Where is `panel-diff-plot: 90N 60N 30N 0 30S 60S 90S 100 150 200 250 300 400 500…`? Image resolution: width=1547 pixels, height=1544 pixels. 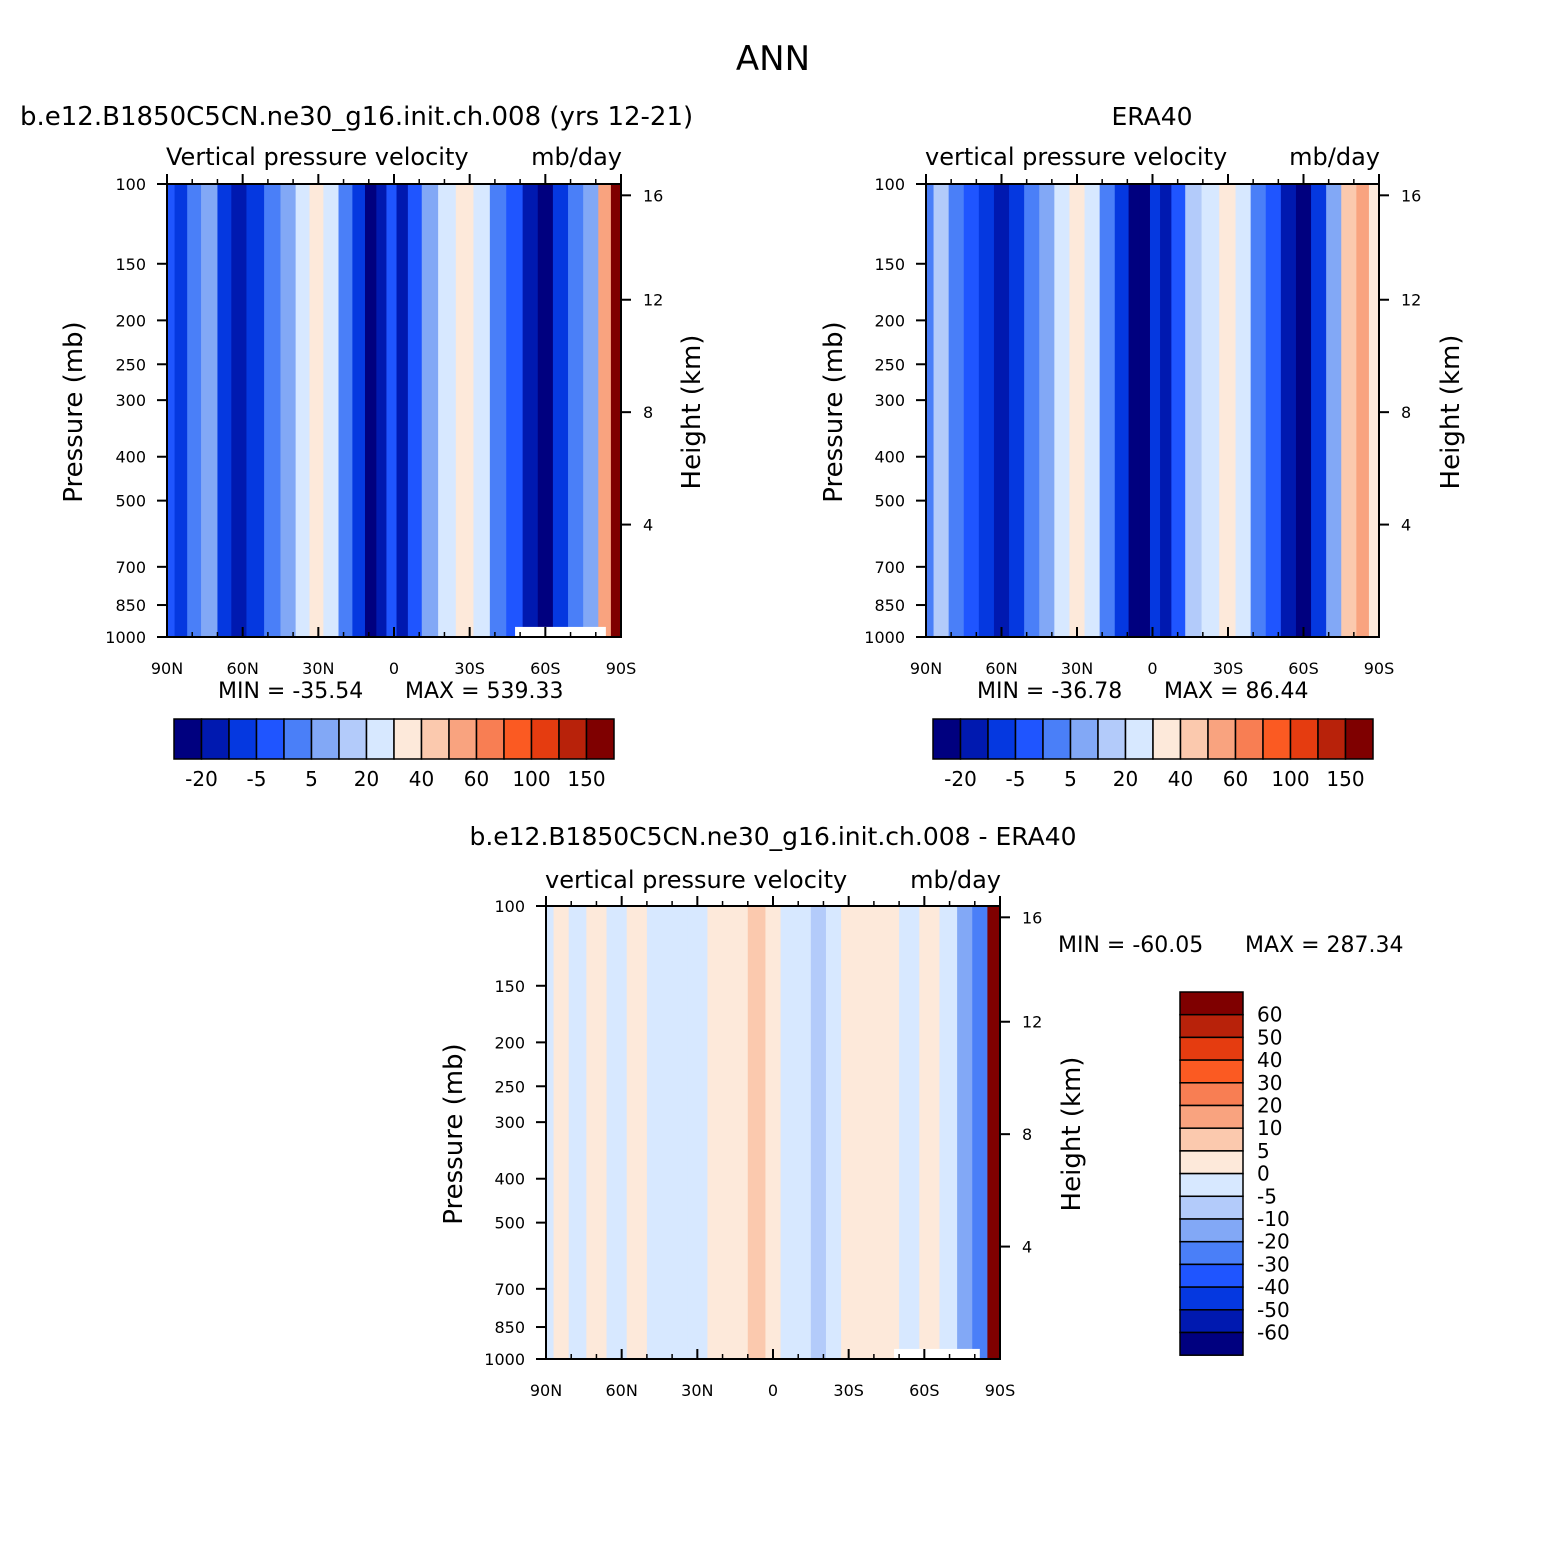 panel-diff-plot: 90N 60N 30N 0 30S 60S 90S 100 150 200 250 300 400 500… is located at coordinates (763, 1148).